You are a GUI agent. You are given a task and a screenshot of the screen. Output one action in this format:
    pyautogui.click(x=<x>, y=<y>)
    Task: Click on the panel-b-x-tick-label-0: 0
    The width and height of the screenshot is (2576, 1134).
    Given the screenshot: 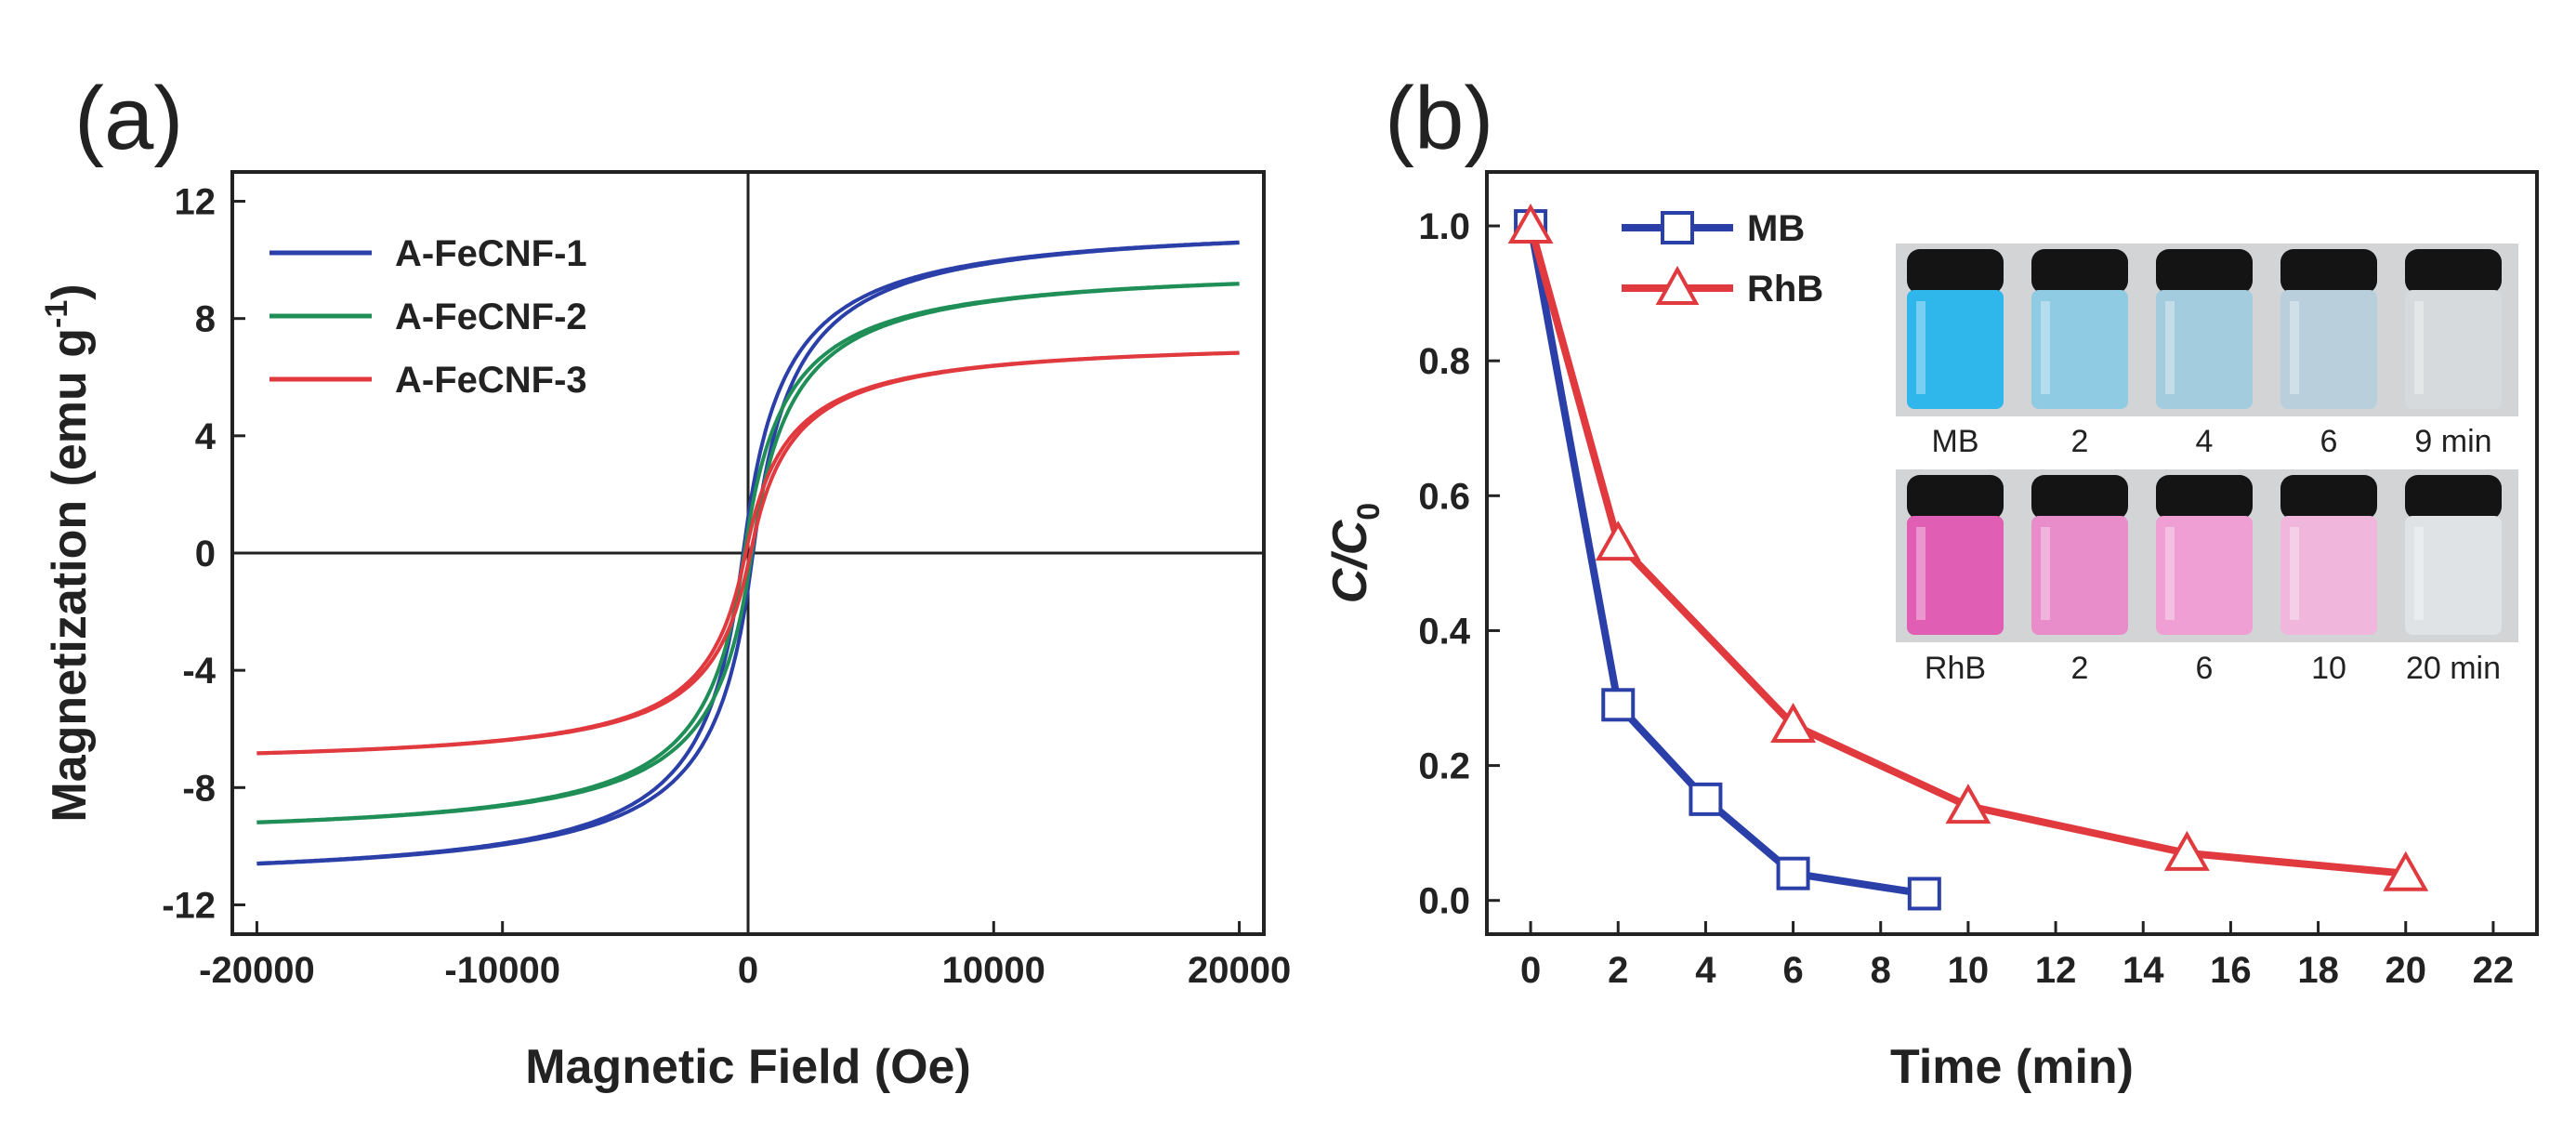 What is the action you would take?
    pyautogui.click(x=1530, y=971)
    